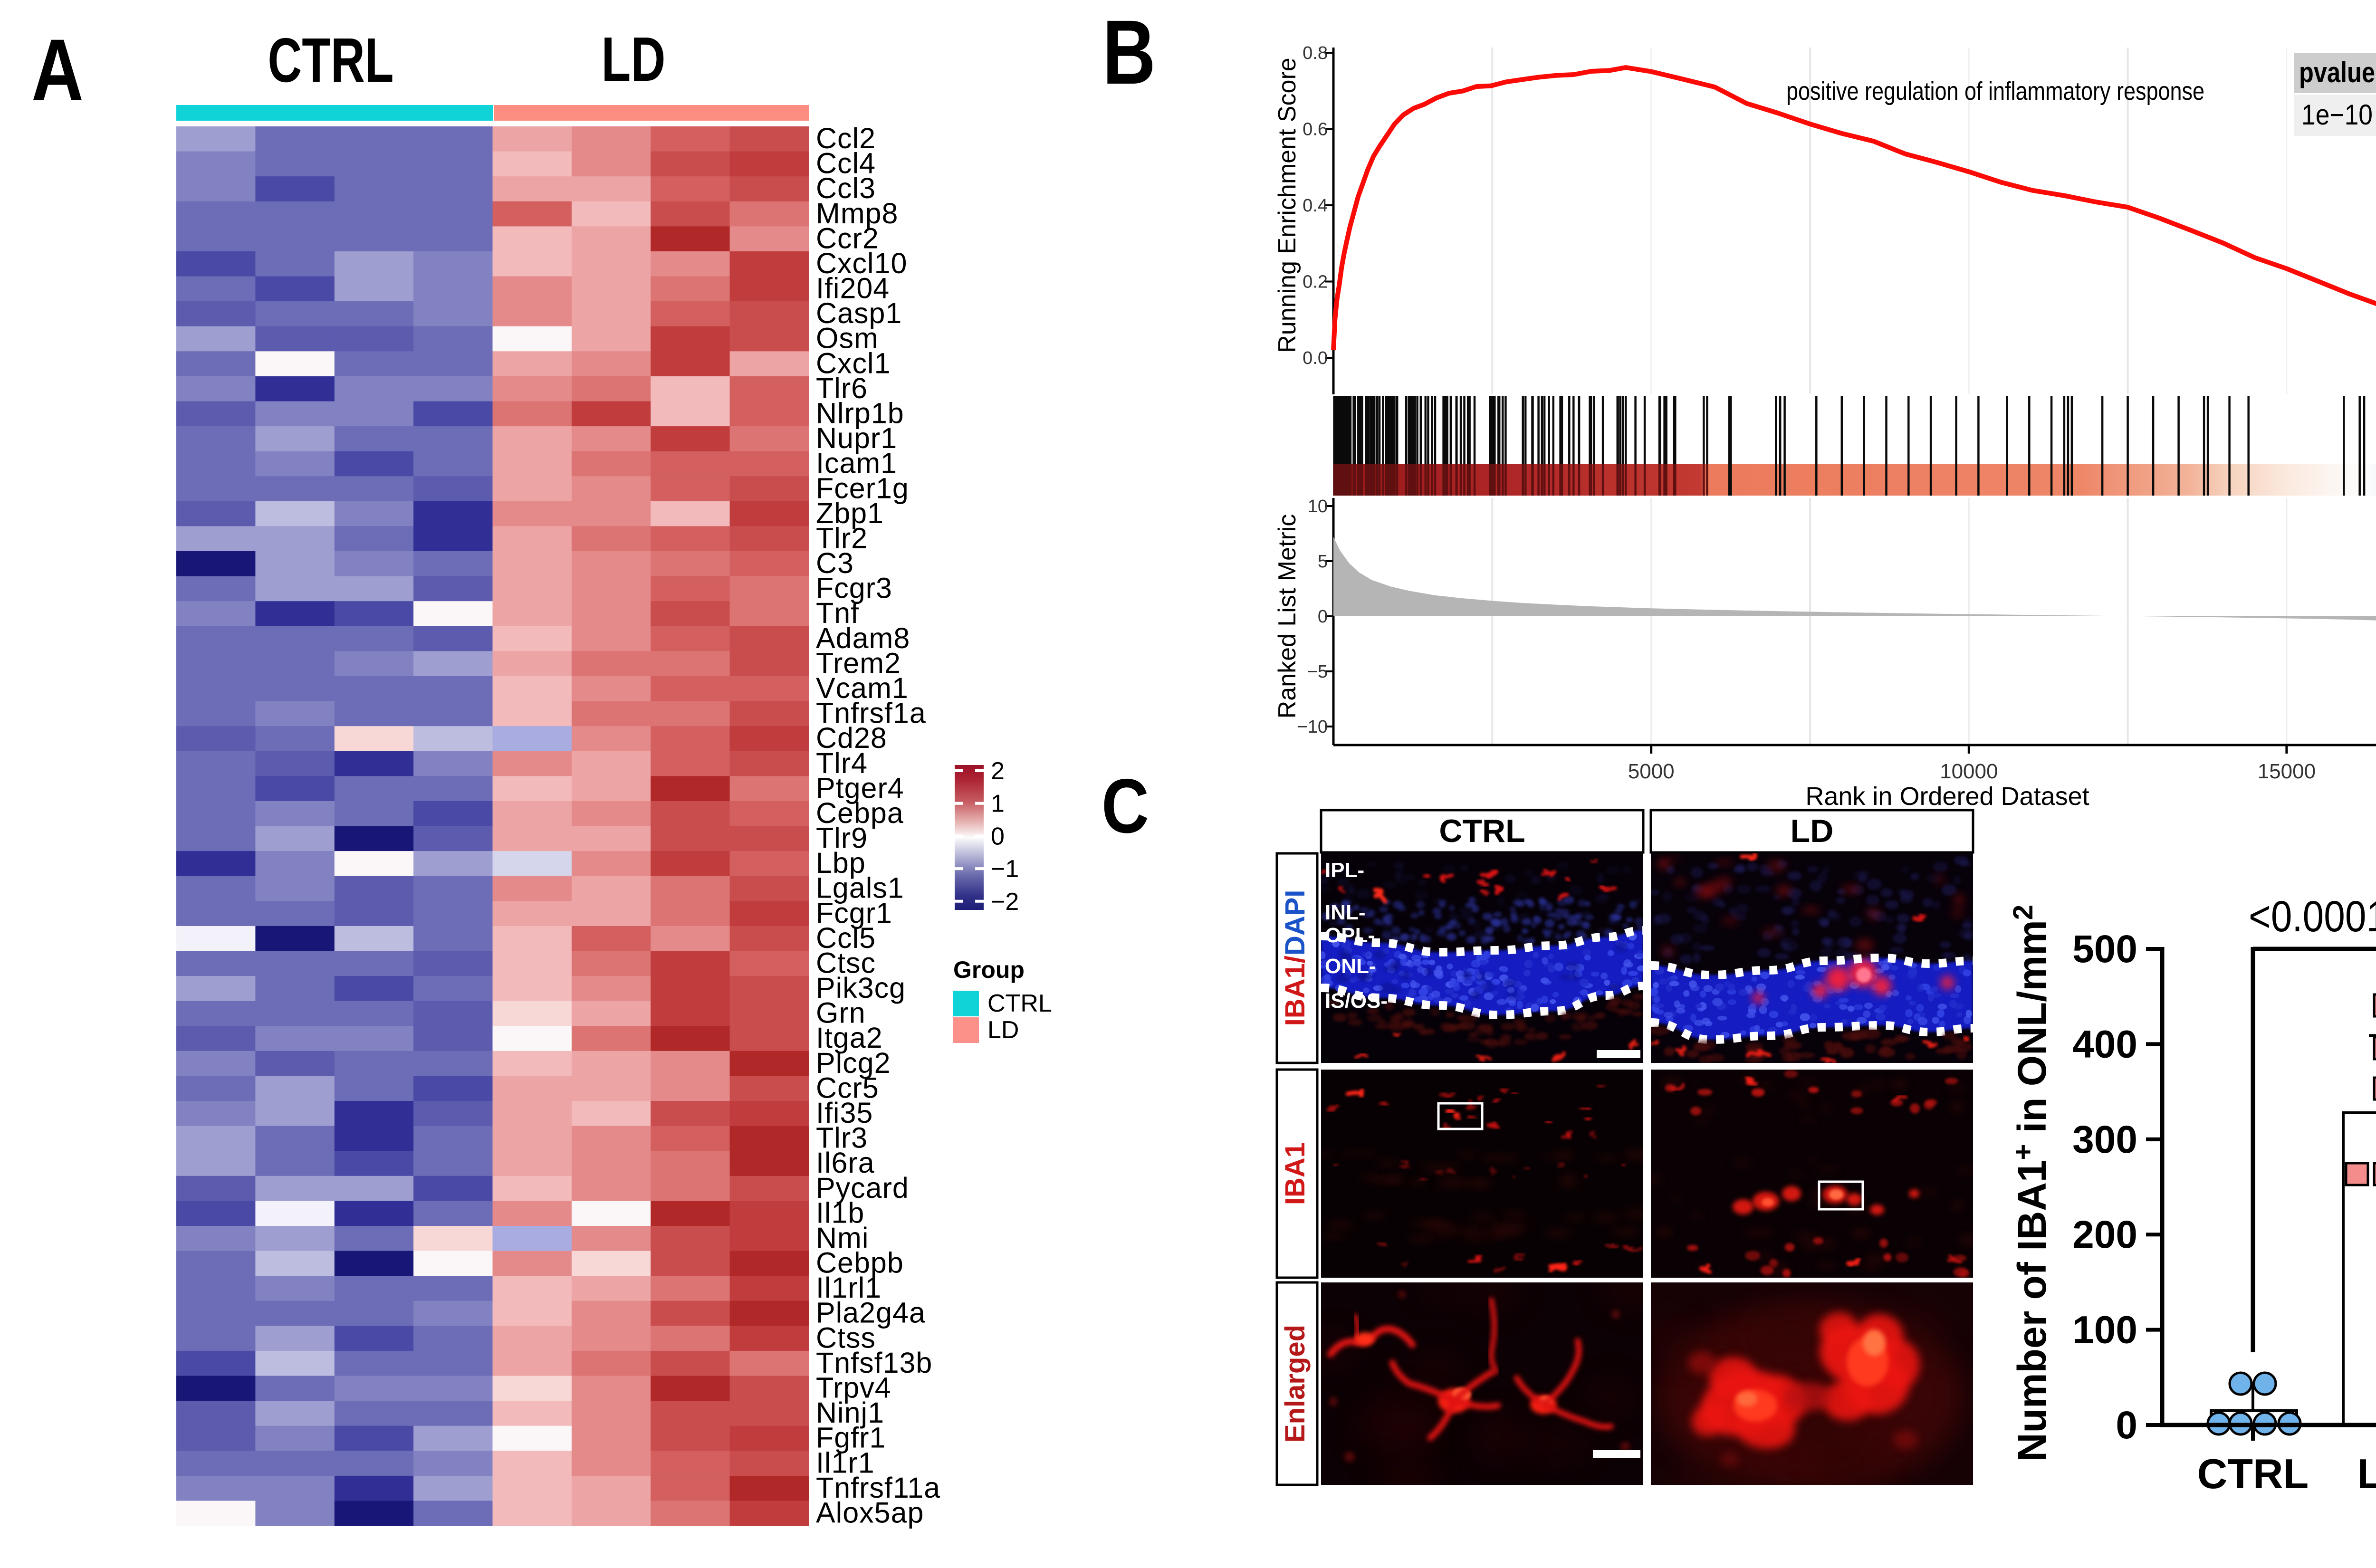 The image size is (2376, 1568). Describe the element at coordinates (842, 538) in the screenshot. I see `svg-text: Tlr2` at that location.